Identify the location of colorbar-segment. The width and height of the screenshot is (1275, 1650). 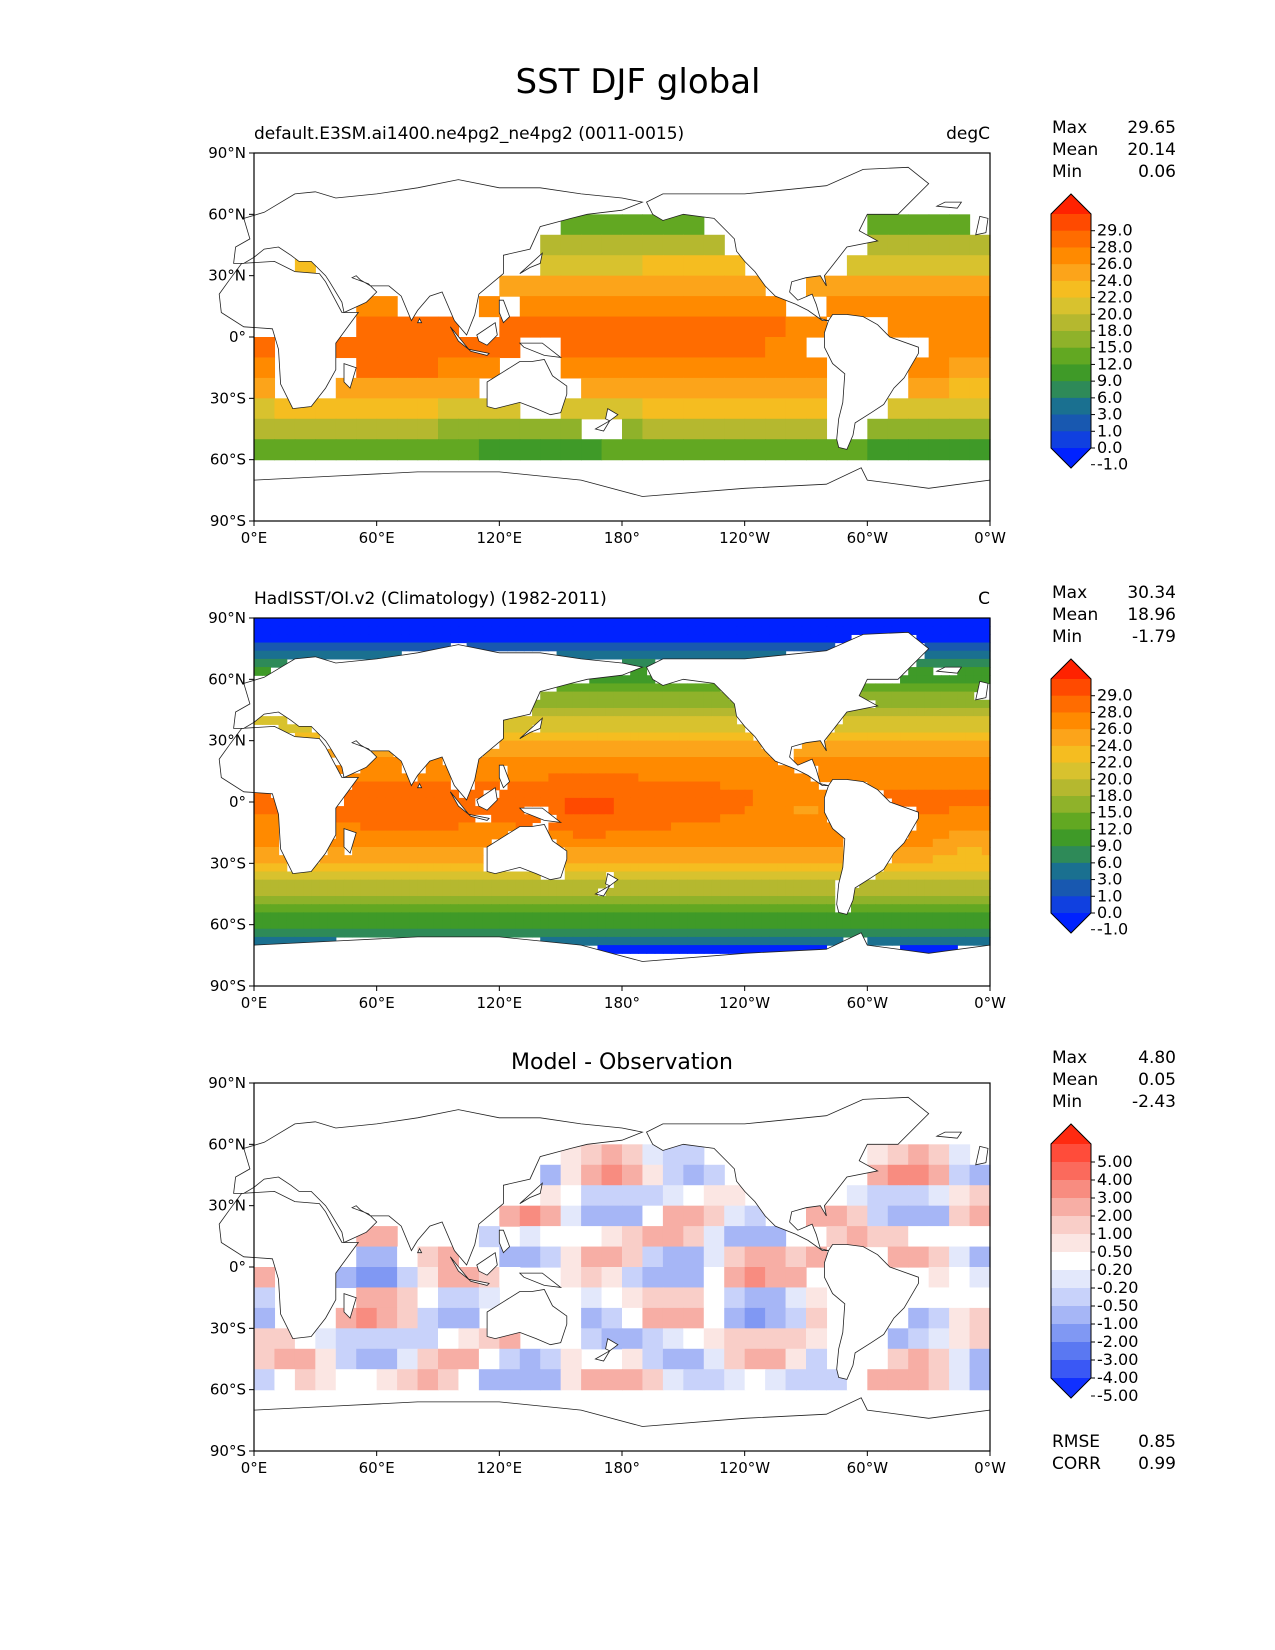
(1071, 390).